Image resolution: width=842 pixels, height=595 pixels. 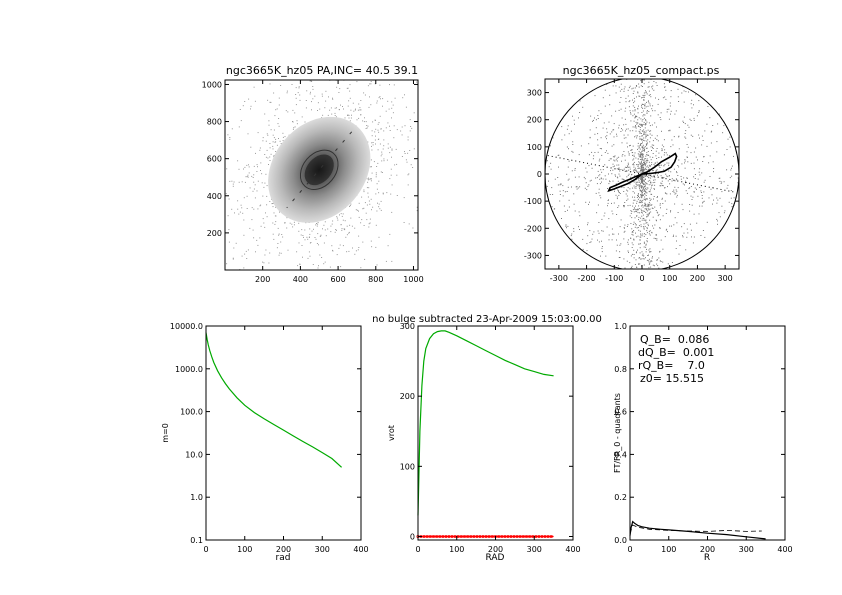 What do you see at coordinates (189, 369) in the screenshot?
I see `y-tick-label: 1000.0` at bounding box center [189, 369].